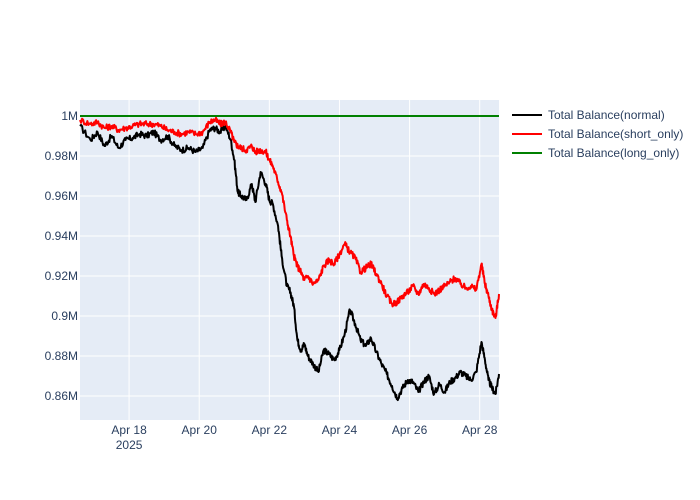  I want to click on legend-item: Total Balance(normal), so click(588, 115).